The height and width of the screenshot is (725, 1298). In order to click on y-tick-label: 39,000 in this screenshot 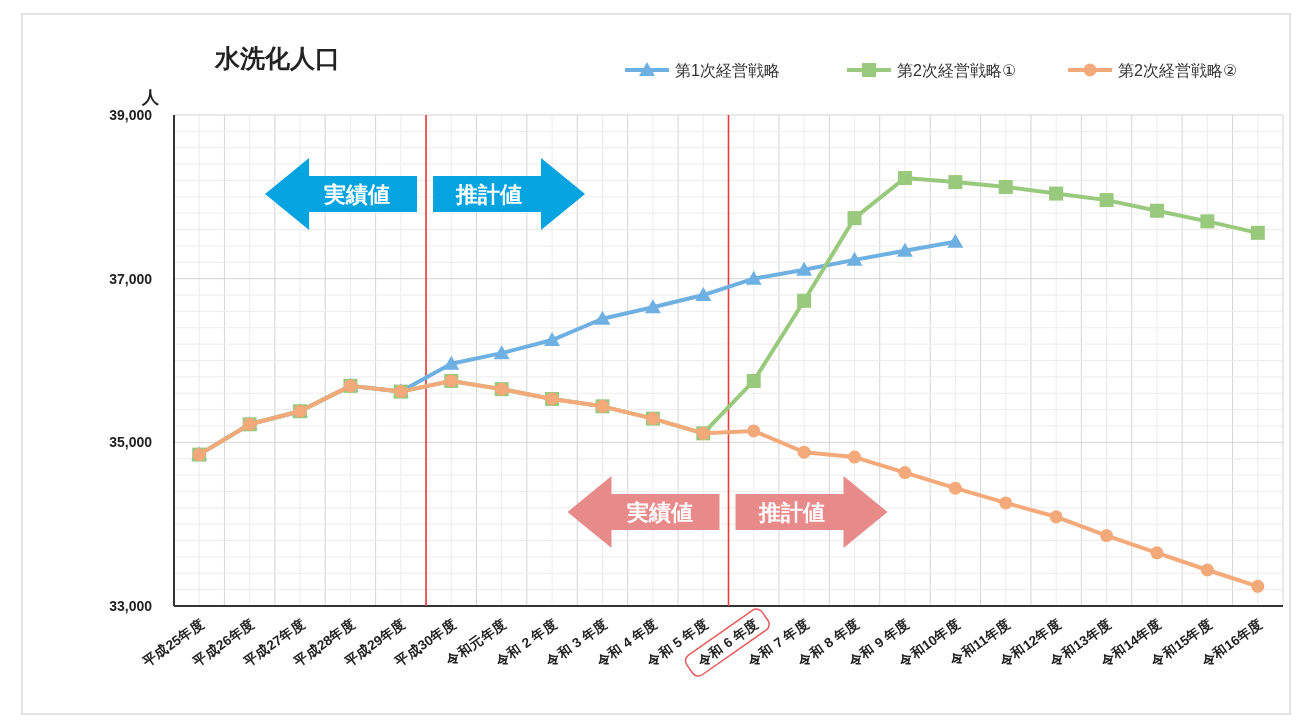, I will do `click(131, 115)`.